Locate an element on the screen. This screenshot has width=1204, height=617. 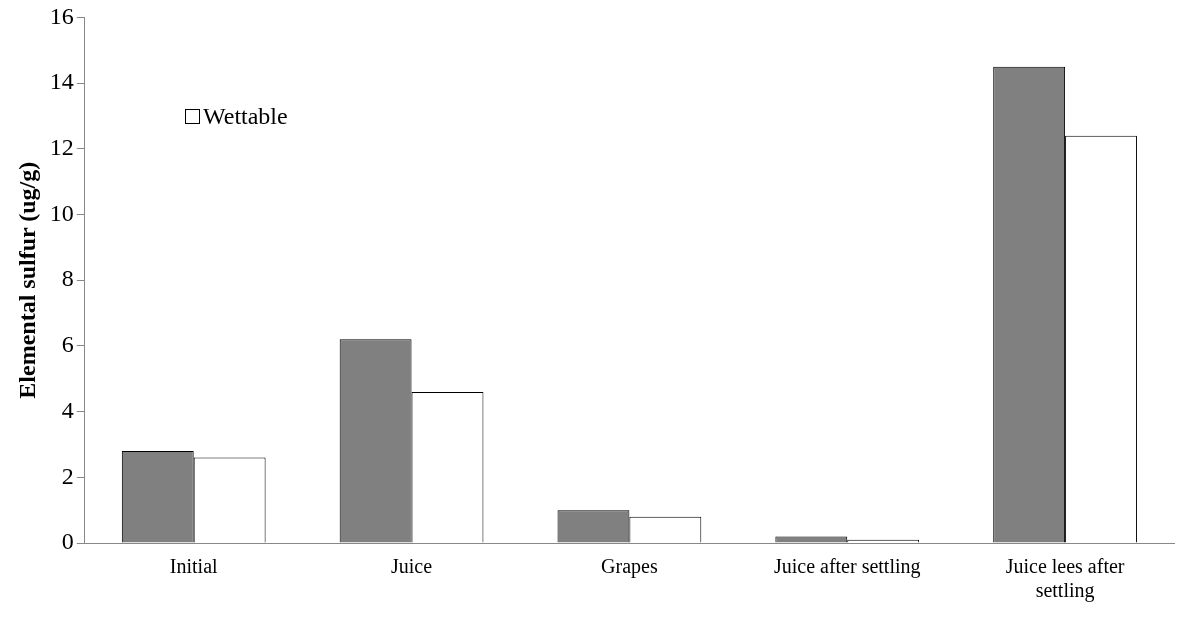
y-tick-label: 10 is located at coordinates (61, 212).